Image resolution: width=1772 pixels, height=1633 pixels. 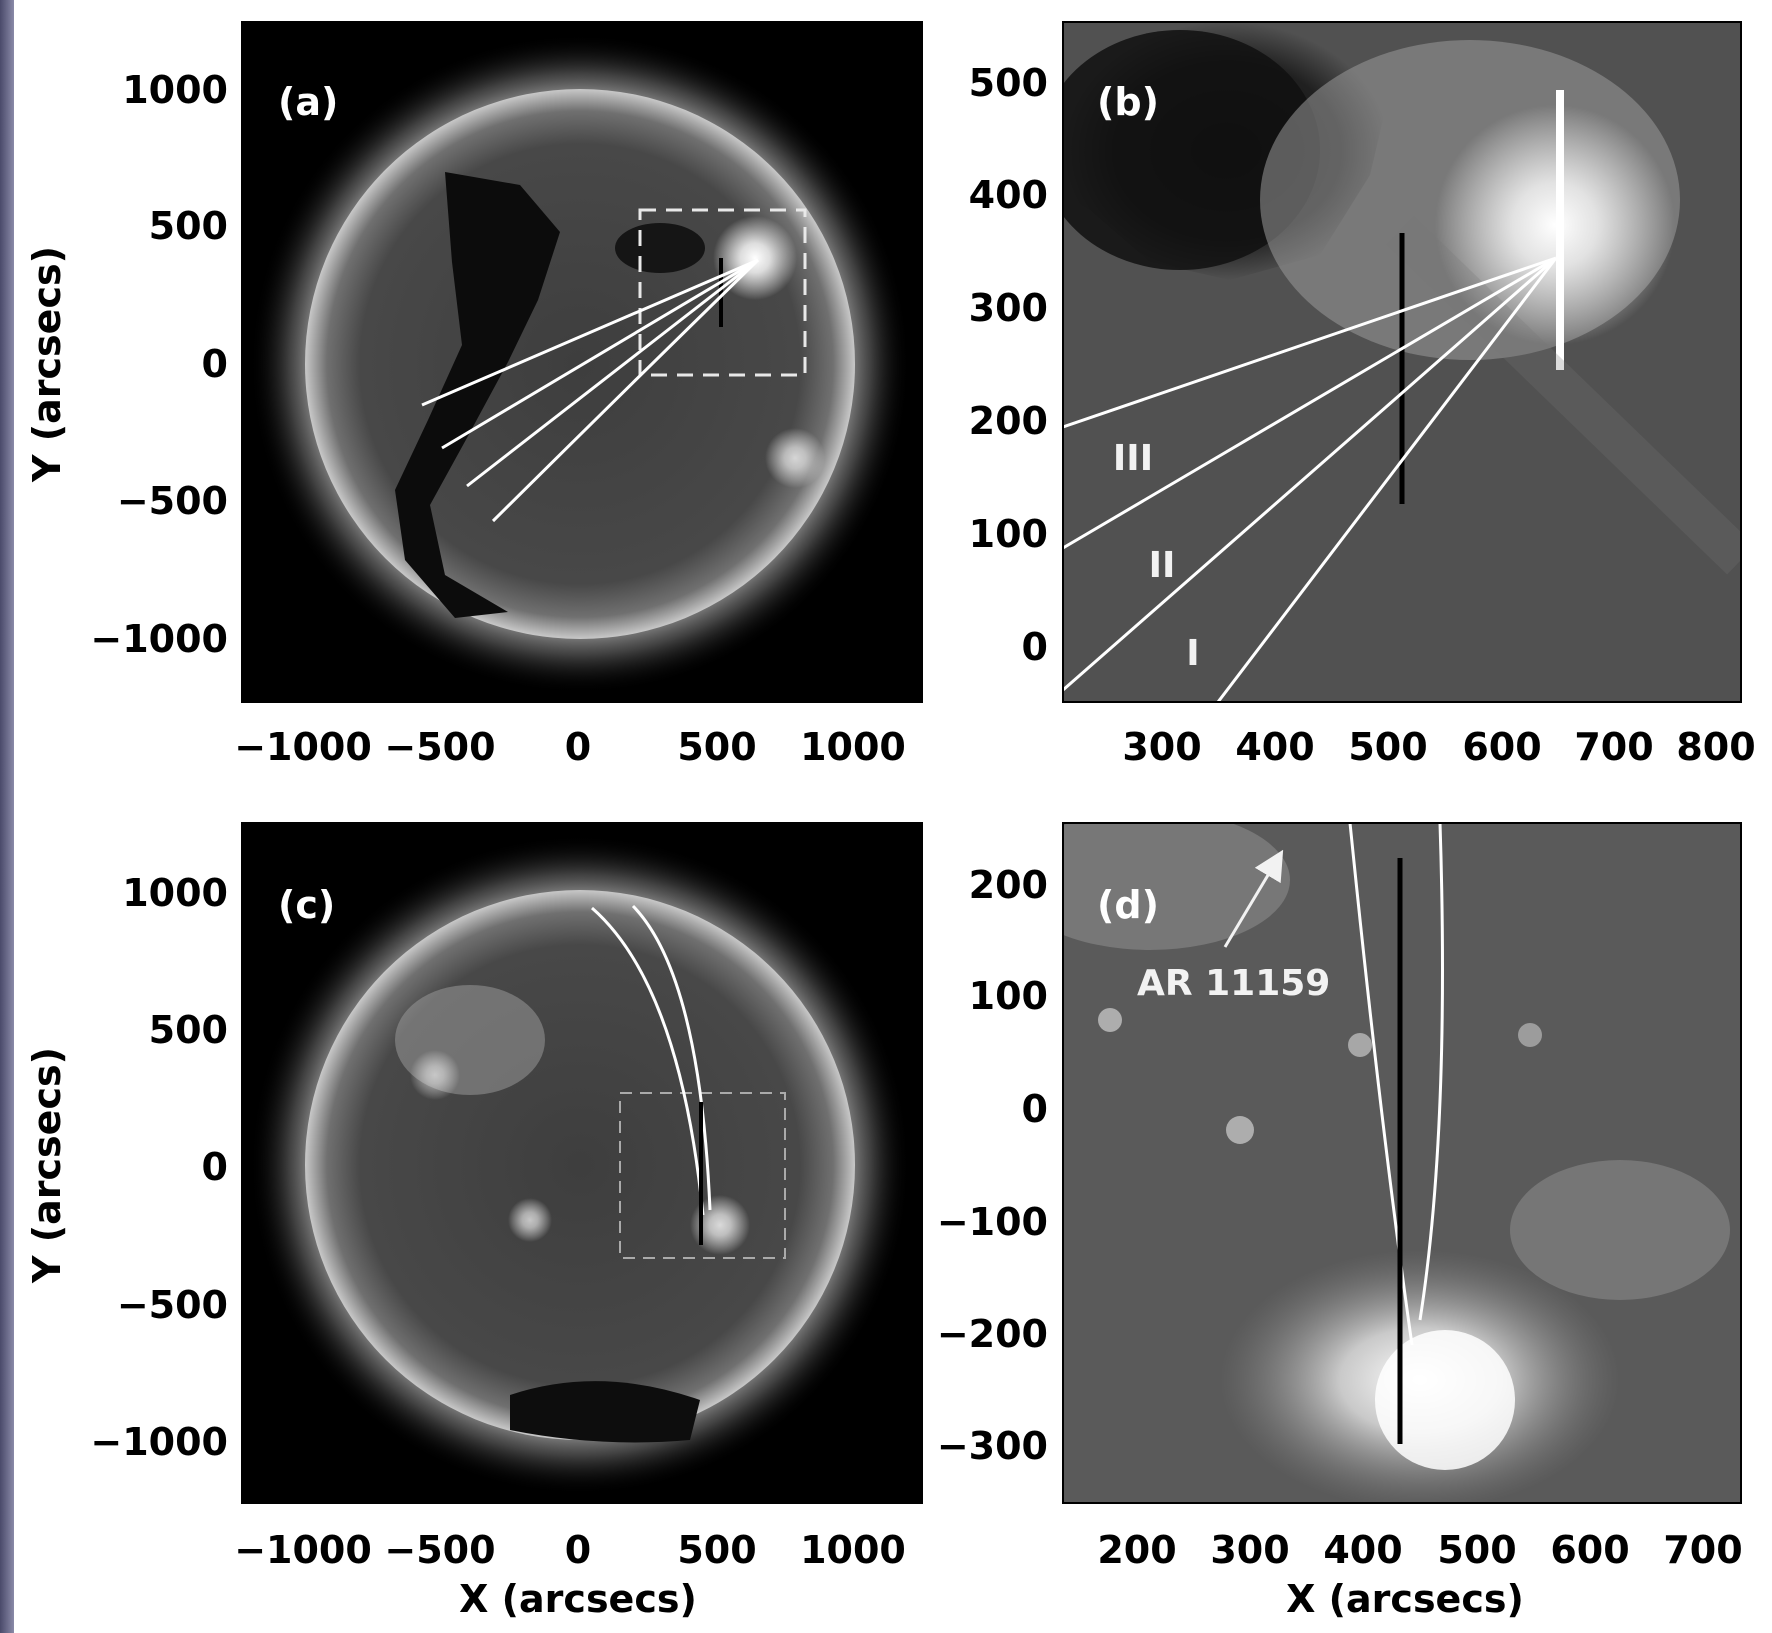 I want to click on path-label-iii: III, so click(x=1133, y=458).